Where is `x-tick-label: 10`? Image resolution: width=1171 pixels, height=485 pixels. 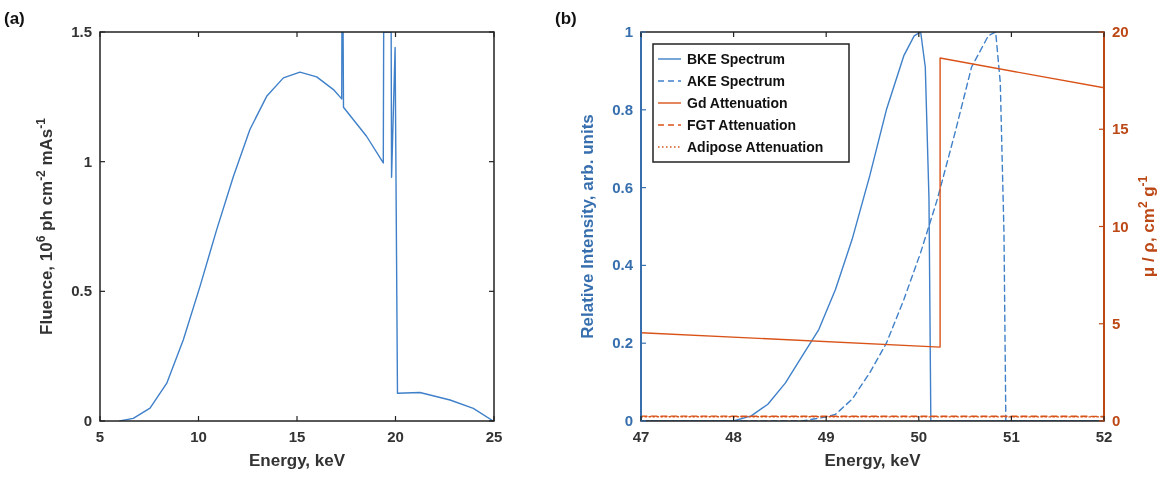 x-tick-label: 10 is located at coordinates (198, 436).